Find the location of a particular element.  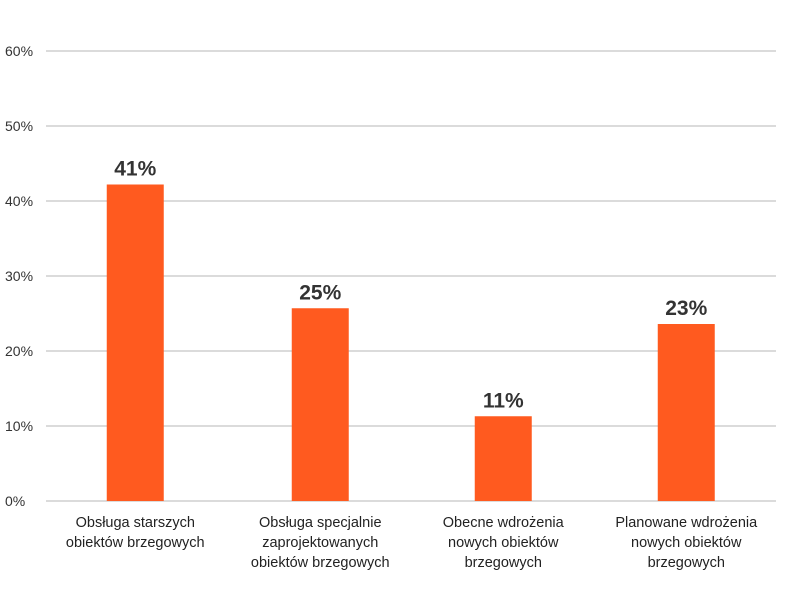

y-tick-label: 0% is located at coordinates (15, 501).